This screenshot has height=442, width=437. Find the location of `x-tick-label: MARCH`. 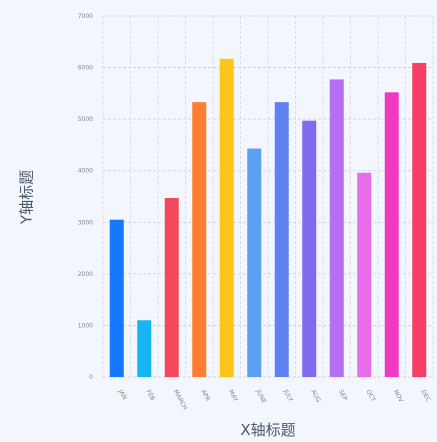

x-tick-label: MARCH is located at coordinates (180, 400).